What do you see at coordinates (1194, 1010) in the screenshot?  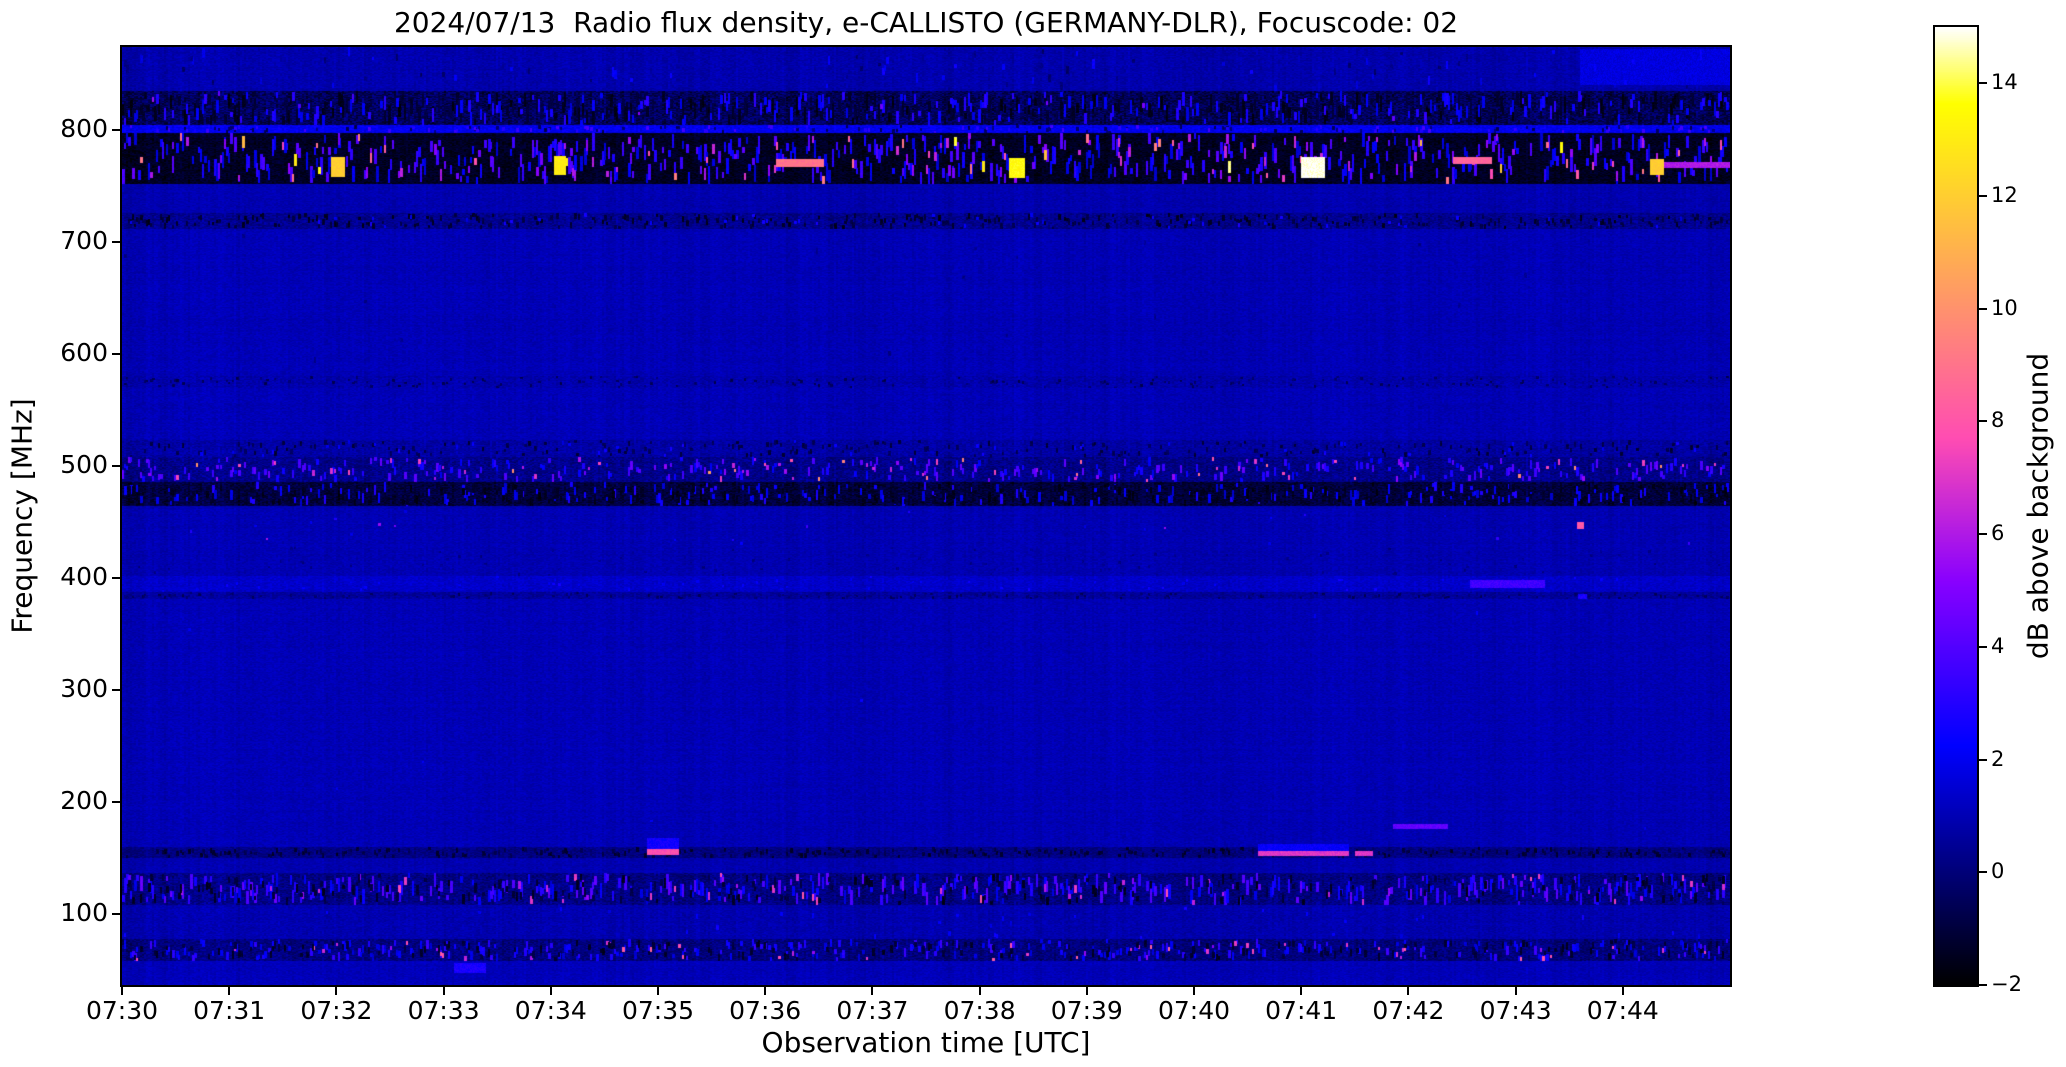 I see `x-tick-label: 07:40` at bounding box center [1194, 1010].